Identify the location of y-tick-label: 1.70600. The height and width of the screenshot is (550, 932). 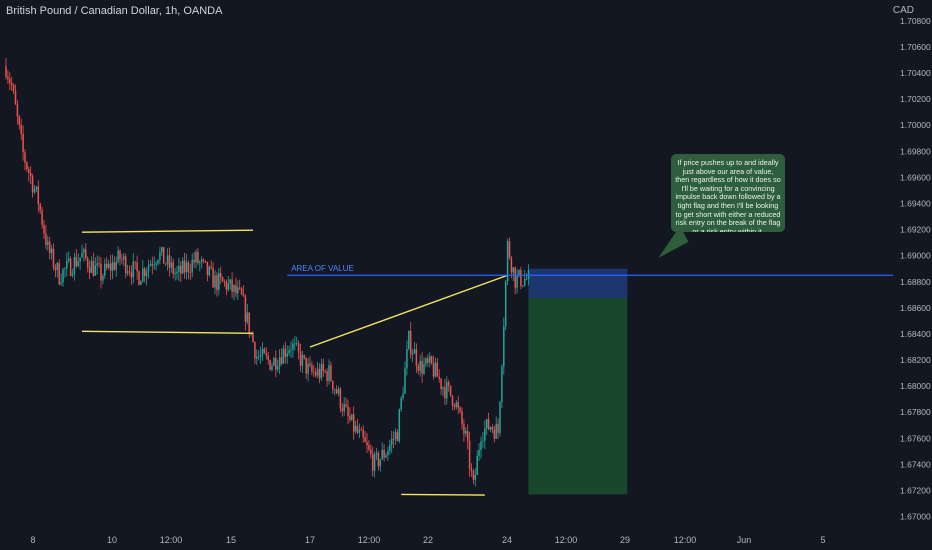
(915, 47).